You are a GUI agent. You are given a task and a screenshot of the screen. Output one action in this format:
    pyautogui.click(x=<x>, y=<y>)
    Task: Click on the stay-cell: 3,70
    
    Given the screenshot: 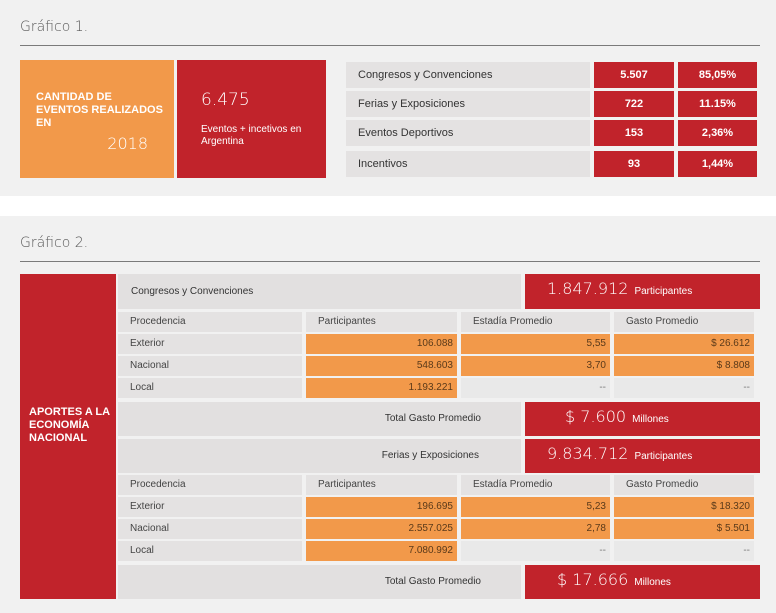 What is the action you would take?
    pyautogui.click(x=535, y=366)
    